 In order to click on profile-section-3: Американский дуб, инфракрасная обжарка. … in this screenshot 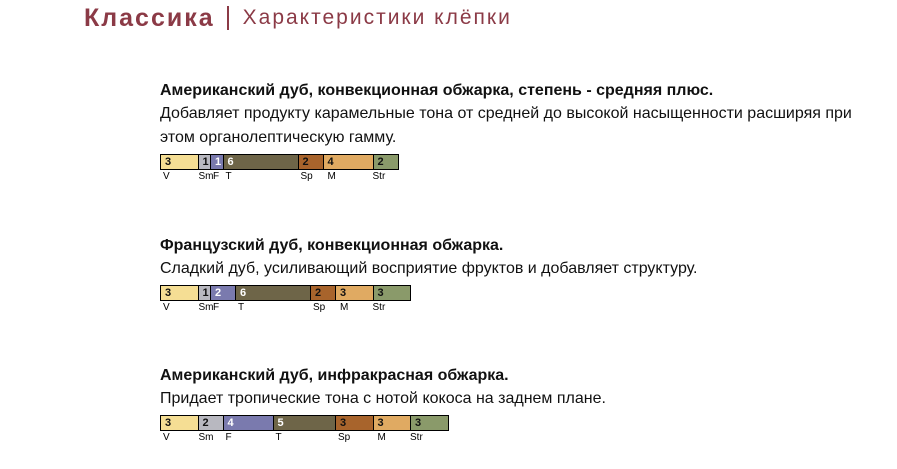, I will do `click(510, 406)`.